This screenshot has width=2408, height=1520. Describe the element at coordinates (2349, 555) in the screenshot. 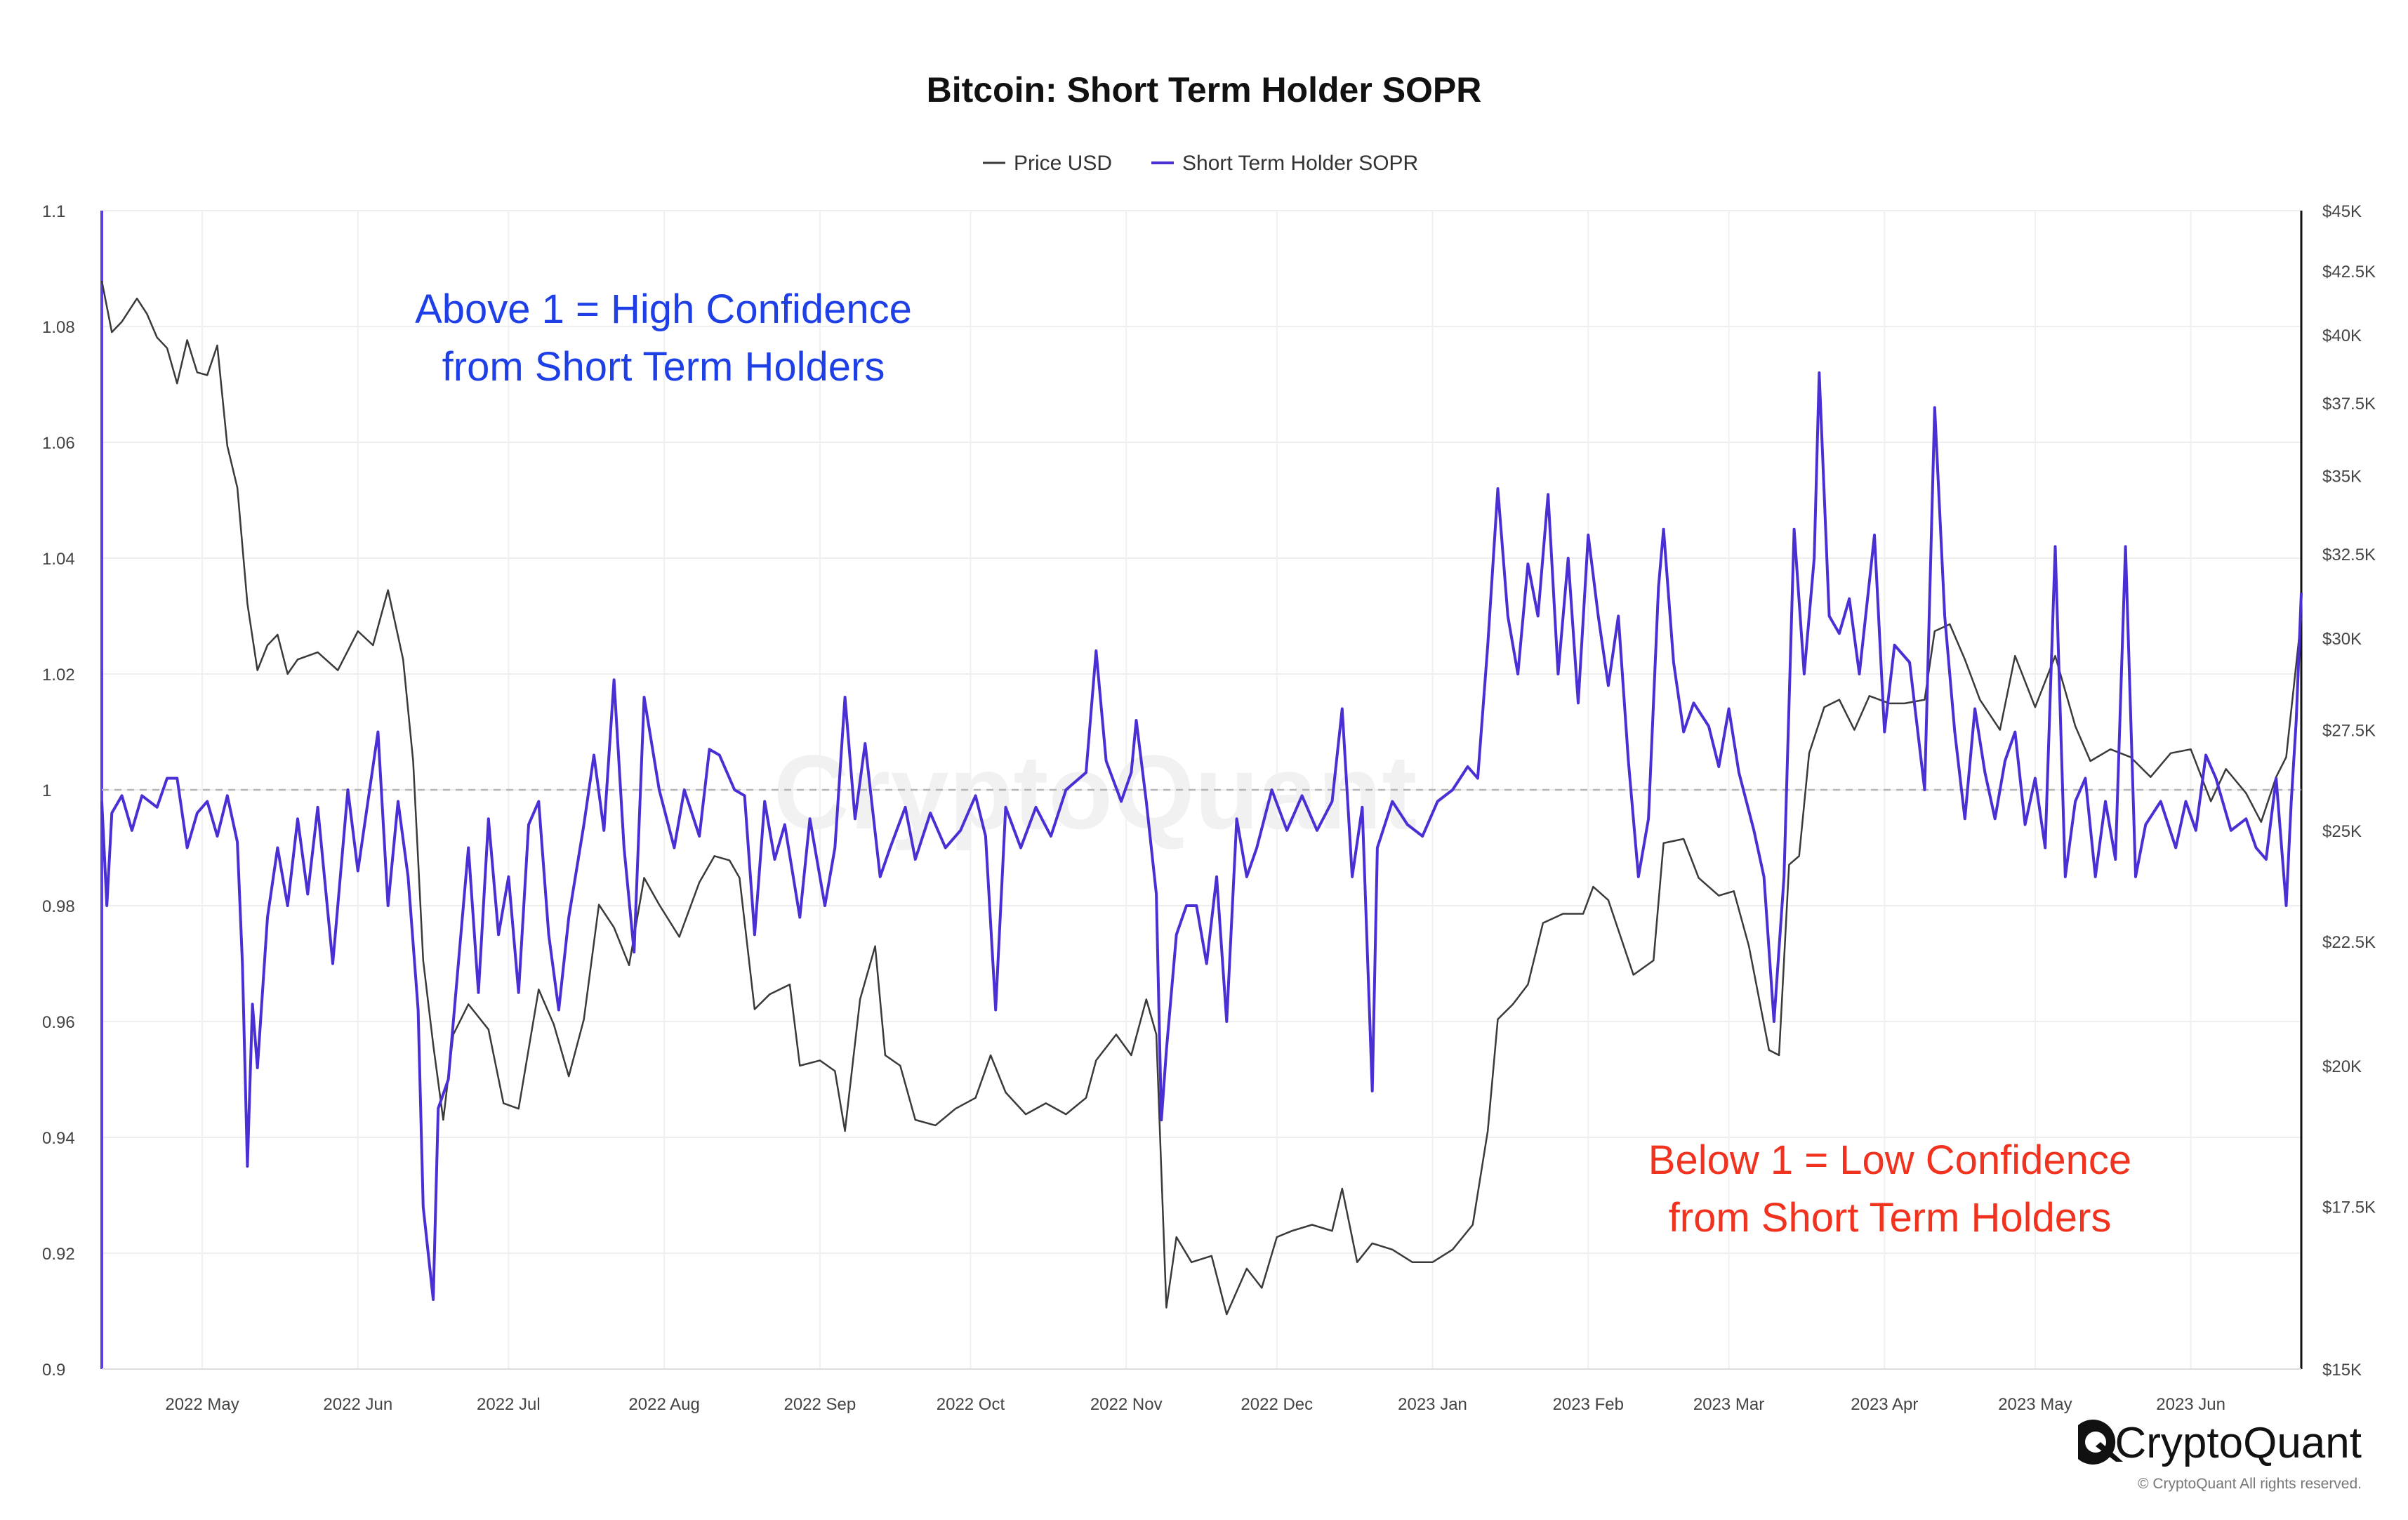

I see `right-tick-label: $32.5K` at that location.